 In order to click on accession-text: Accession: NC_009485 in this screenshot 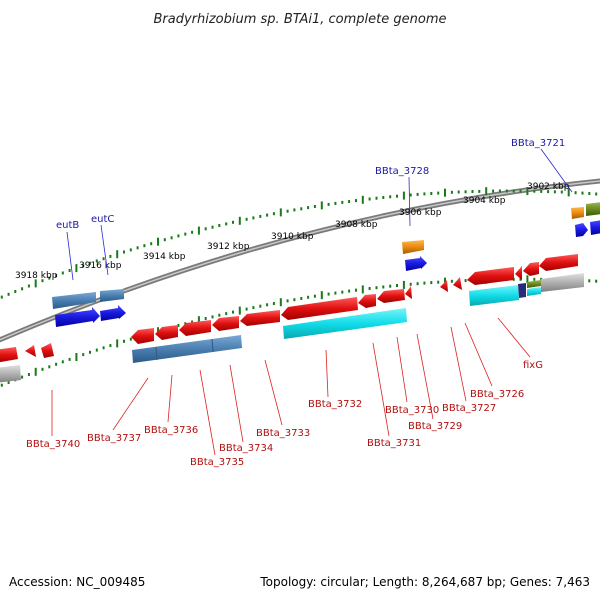, I will do `click(77, 582)`.